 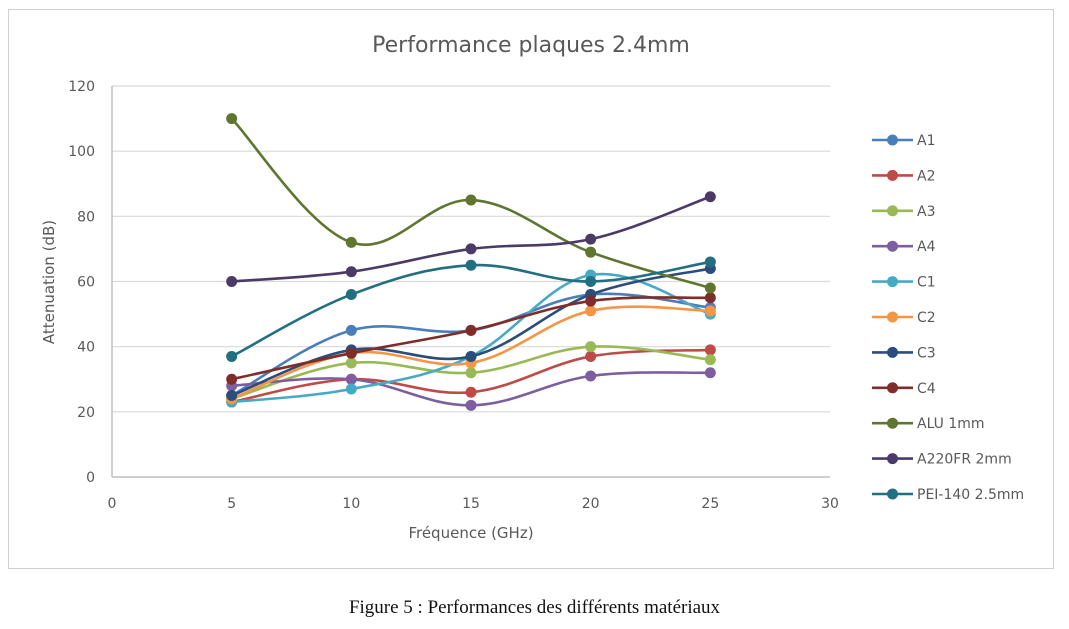 I want to click on legend-item: C1, so click(x=904, y=283).